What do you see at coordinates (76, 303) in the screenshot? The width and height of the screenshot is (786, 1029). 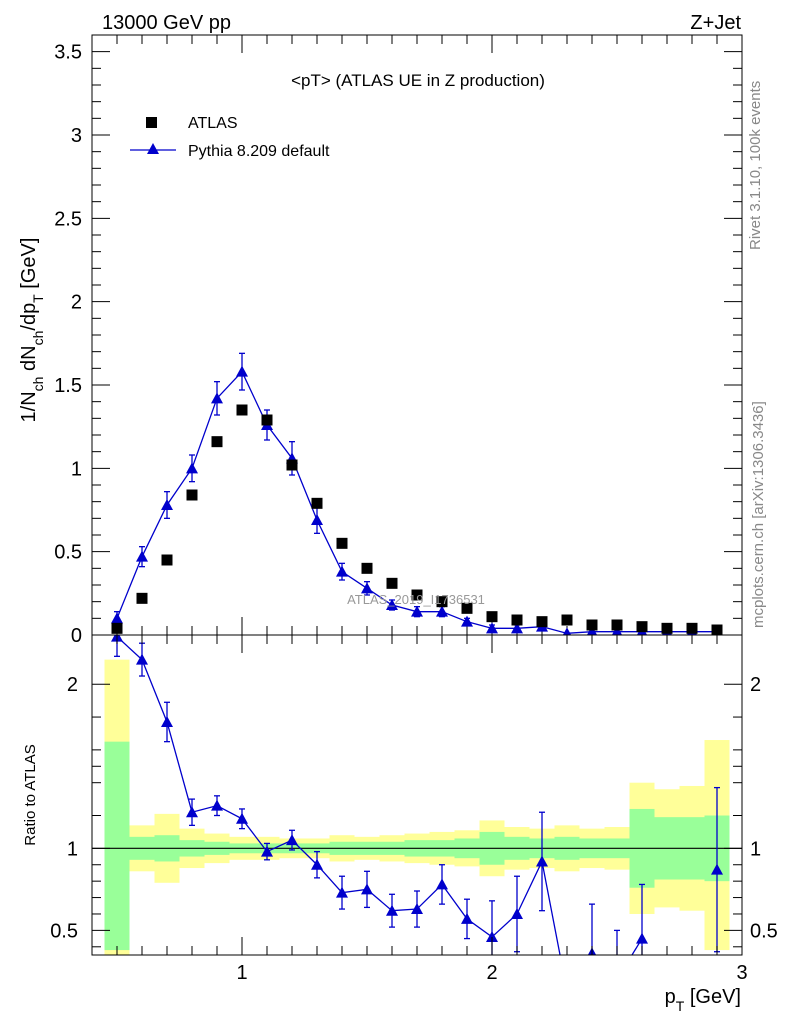 I see `y-tick-label: 2` at bounding box center [76, 303].